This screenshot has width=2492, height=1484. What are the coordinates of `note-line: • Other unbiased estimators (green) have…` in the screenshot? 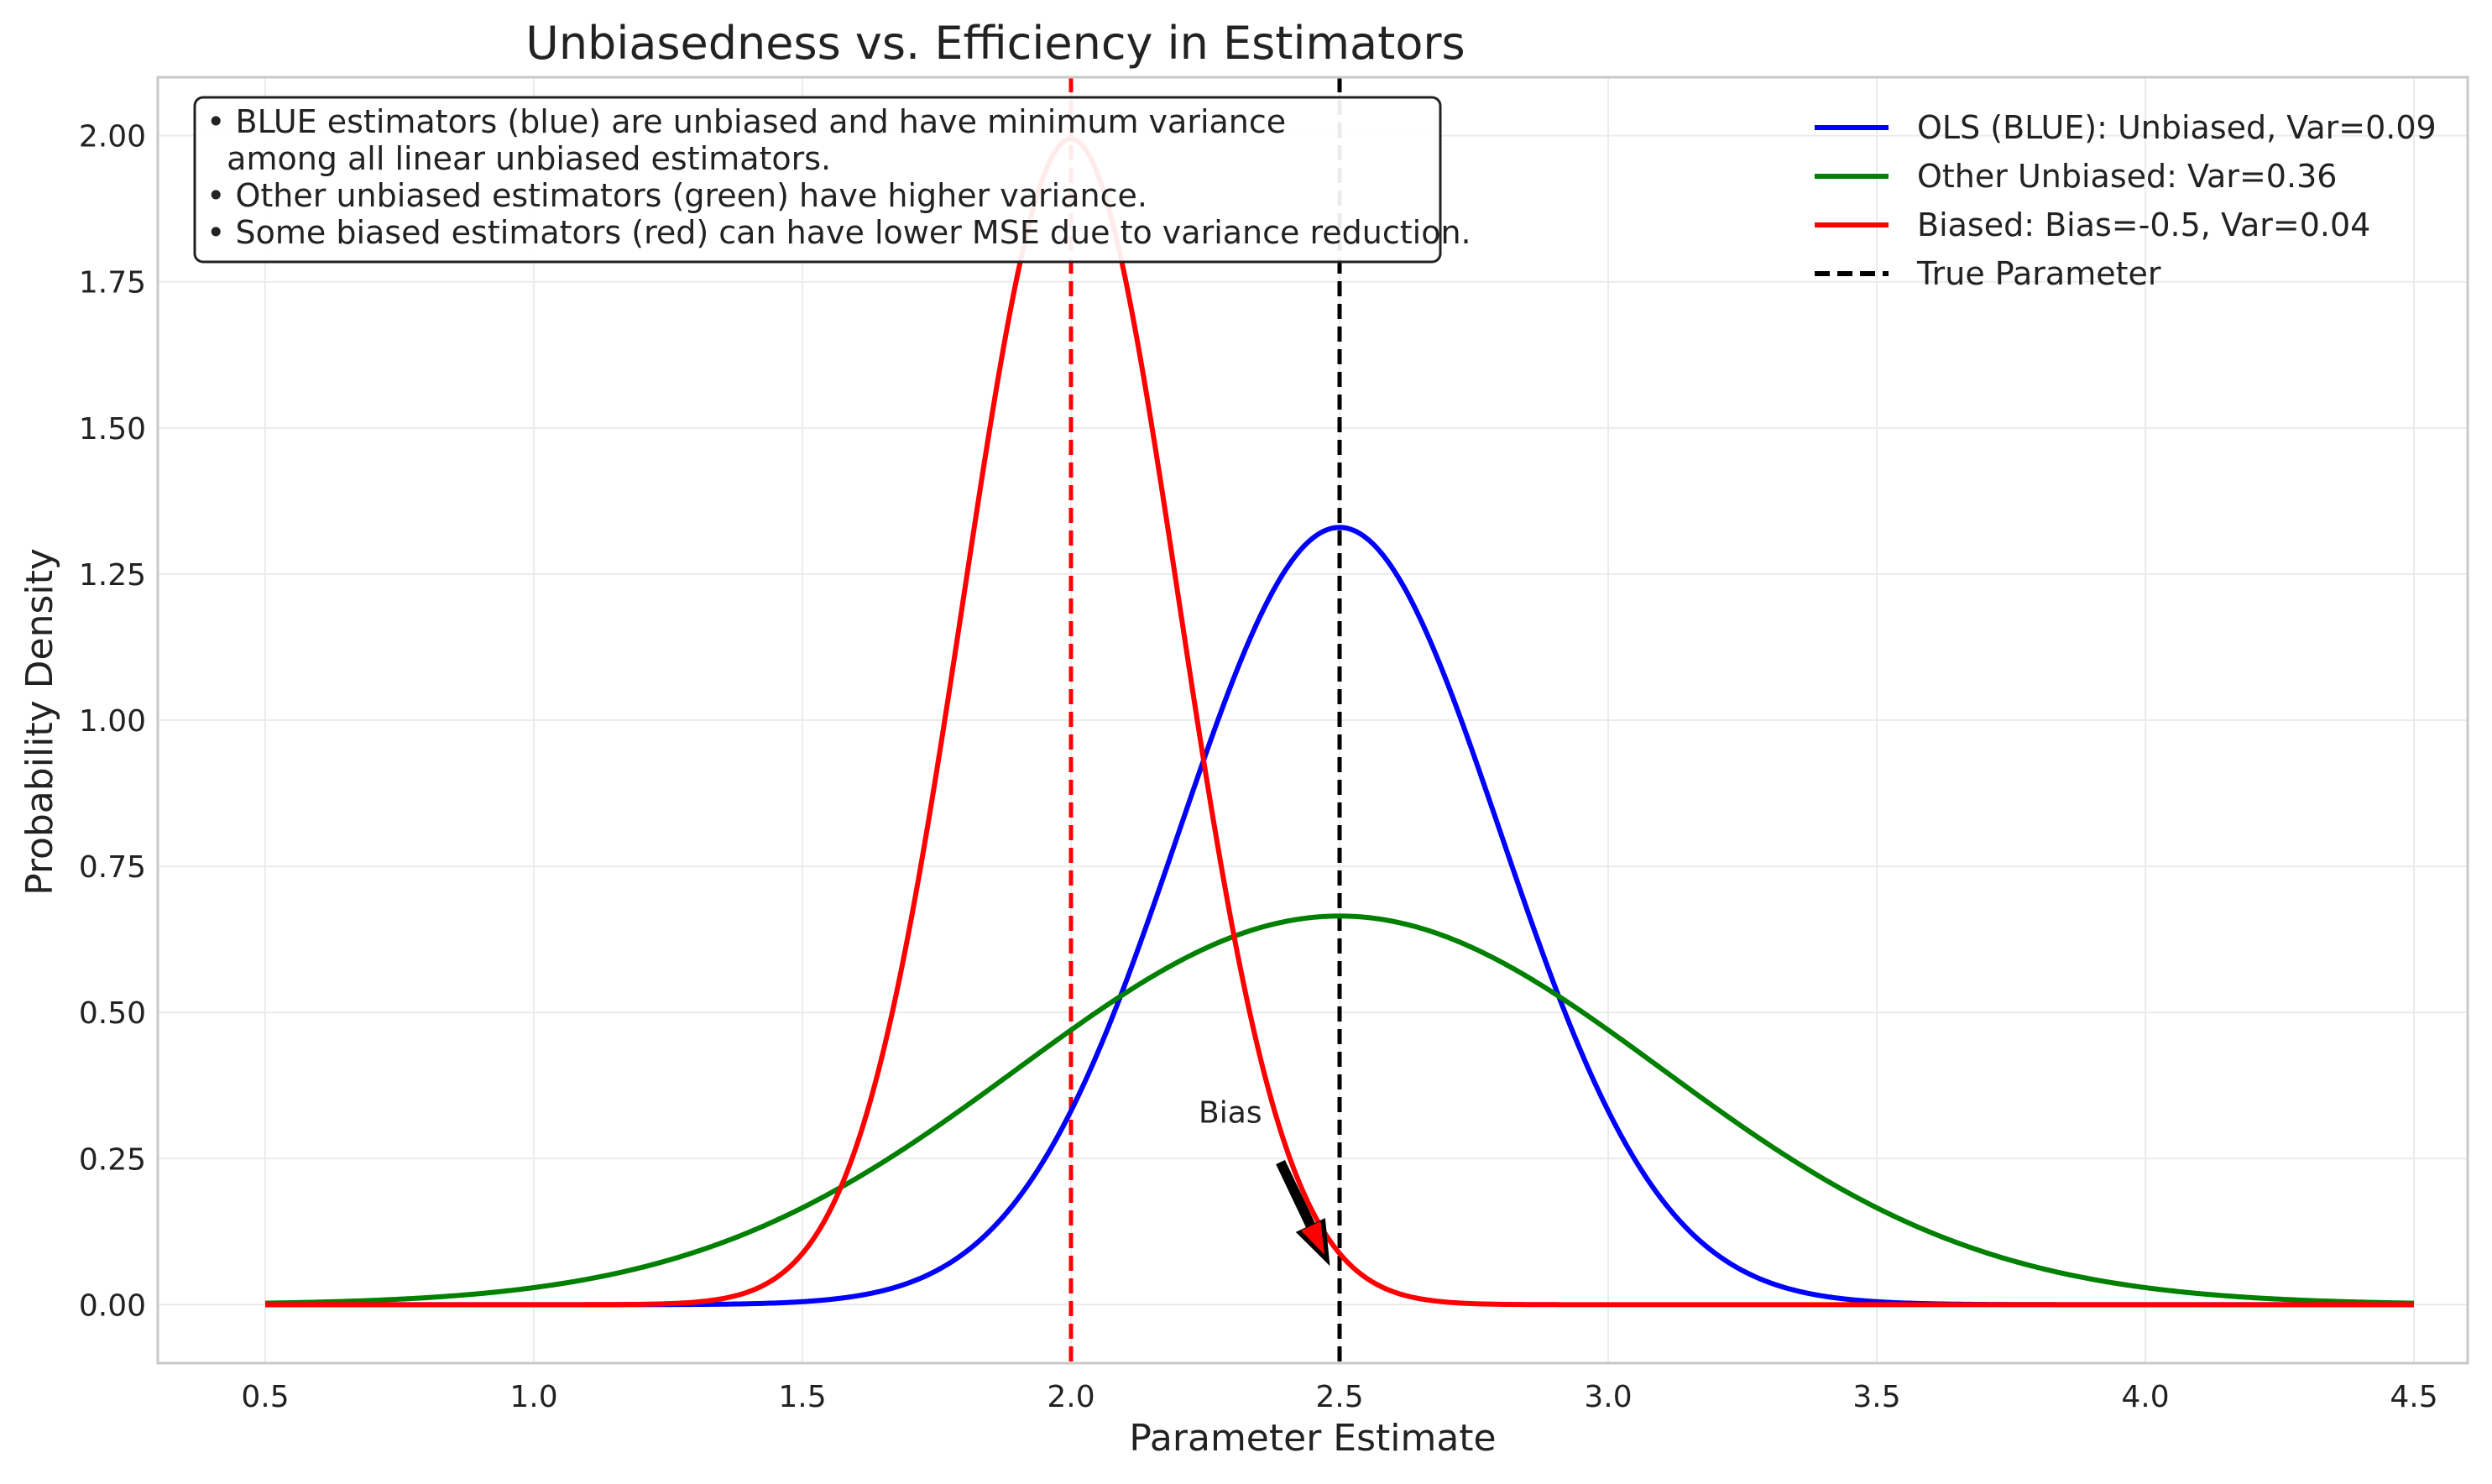 It's located at (676, 195).